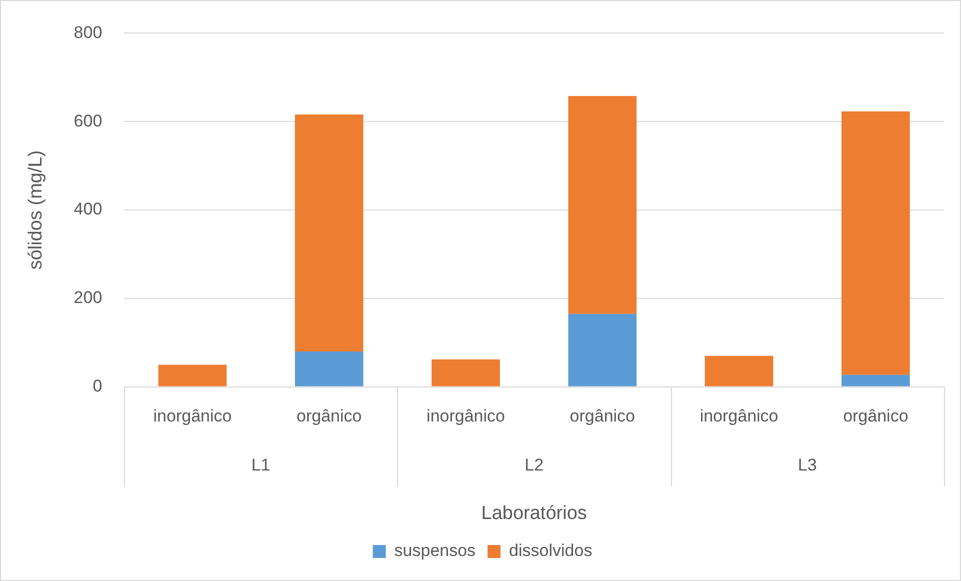 This screenshot has width=961, height=581. Describe the element at coordinates (36, 210) in the screenshot. I see `y-axis-title: sólidos (mg/L)` at that location.